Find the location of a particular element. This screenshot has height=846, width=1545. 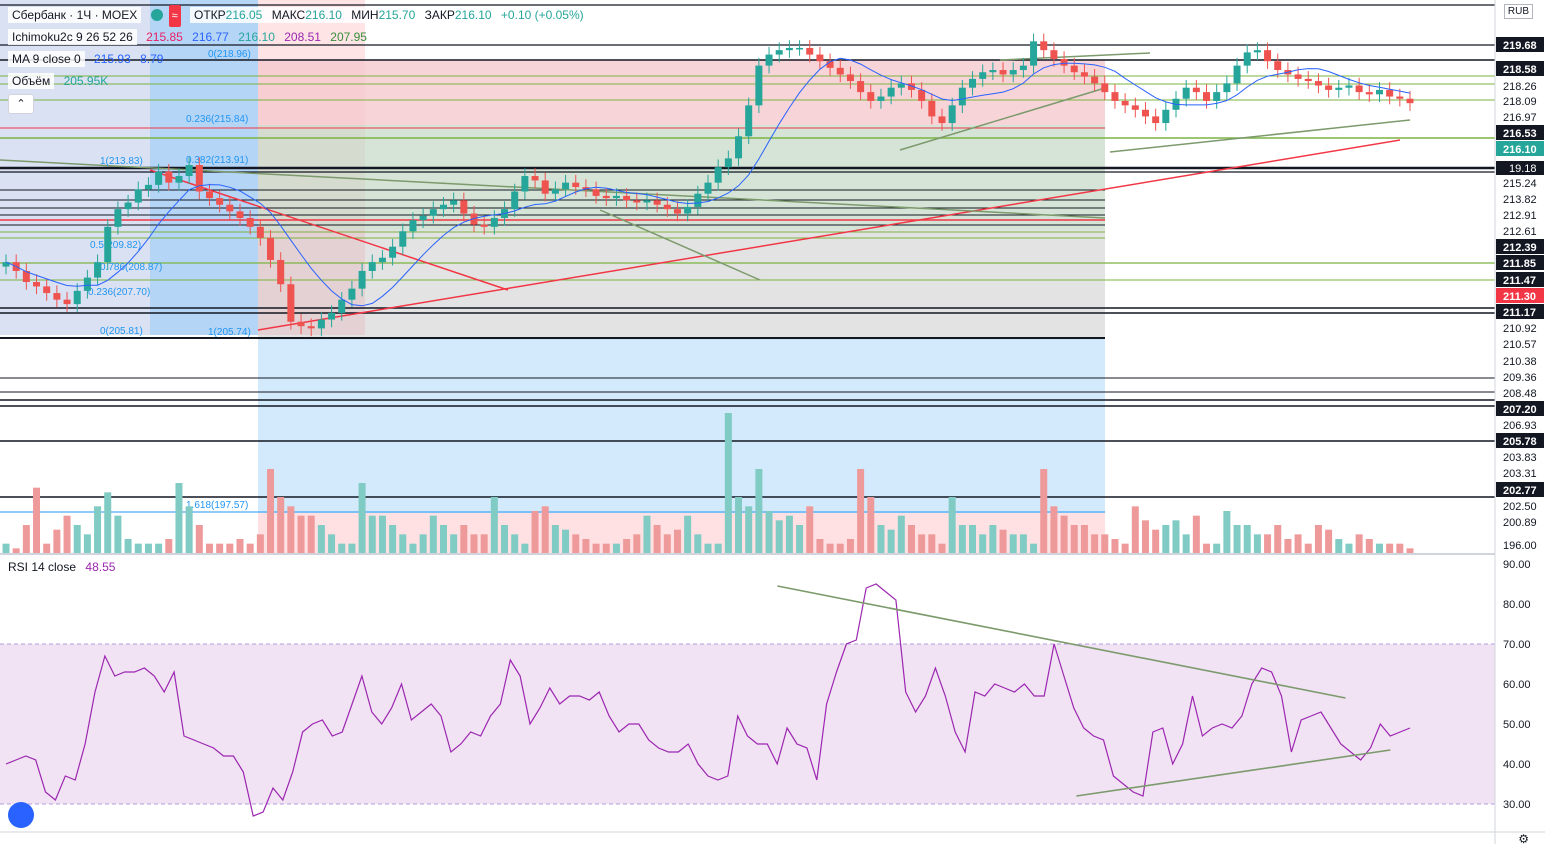

fib-label: 0(218.96) is located at coordinates (229, 54).